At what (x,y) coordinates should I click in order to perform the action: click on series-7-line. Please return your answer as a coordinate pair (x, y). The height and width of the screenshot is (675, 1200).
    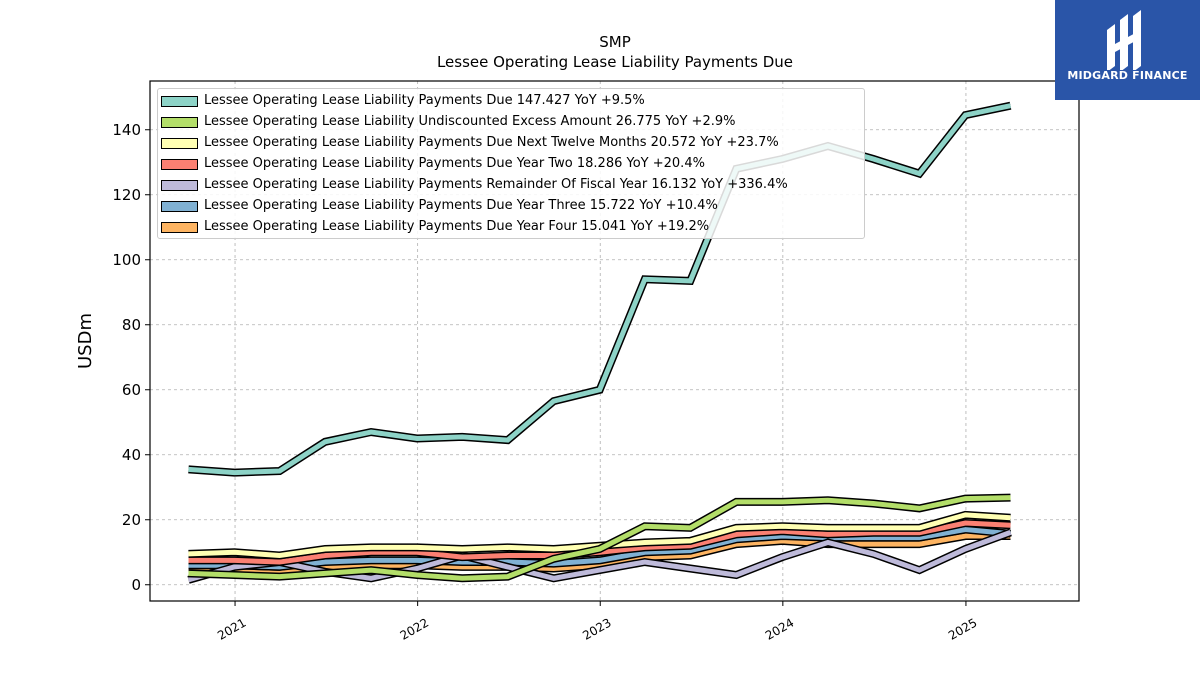
    Looking at the image, I should click on (599, 554).